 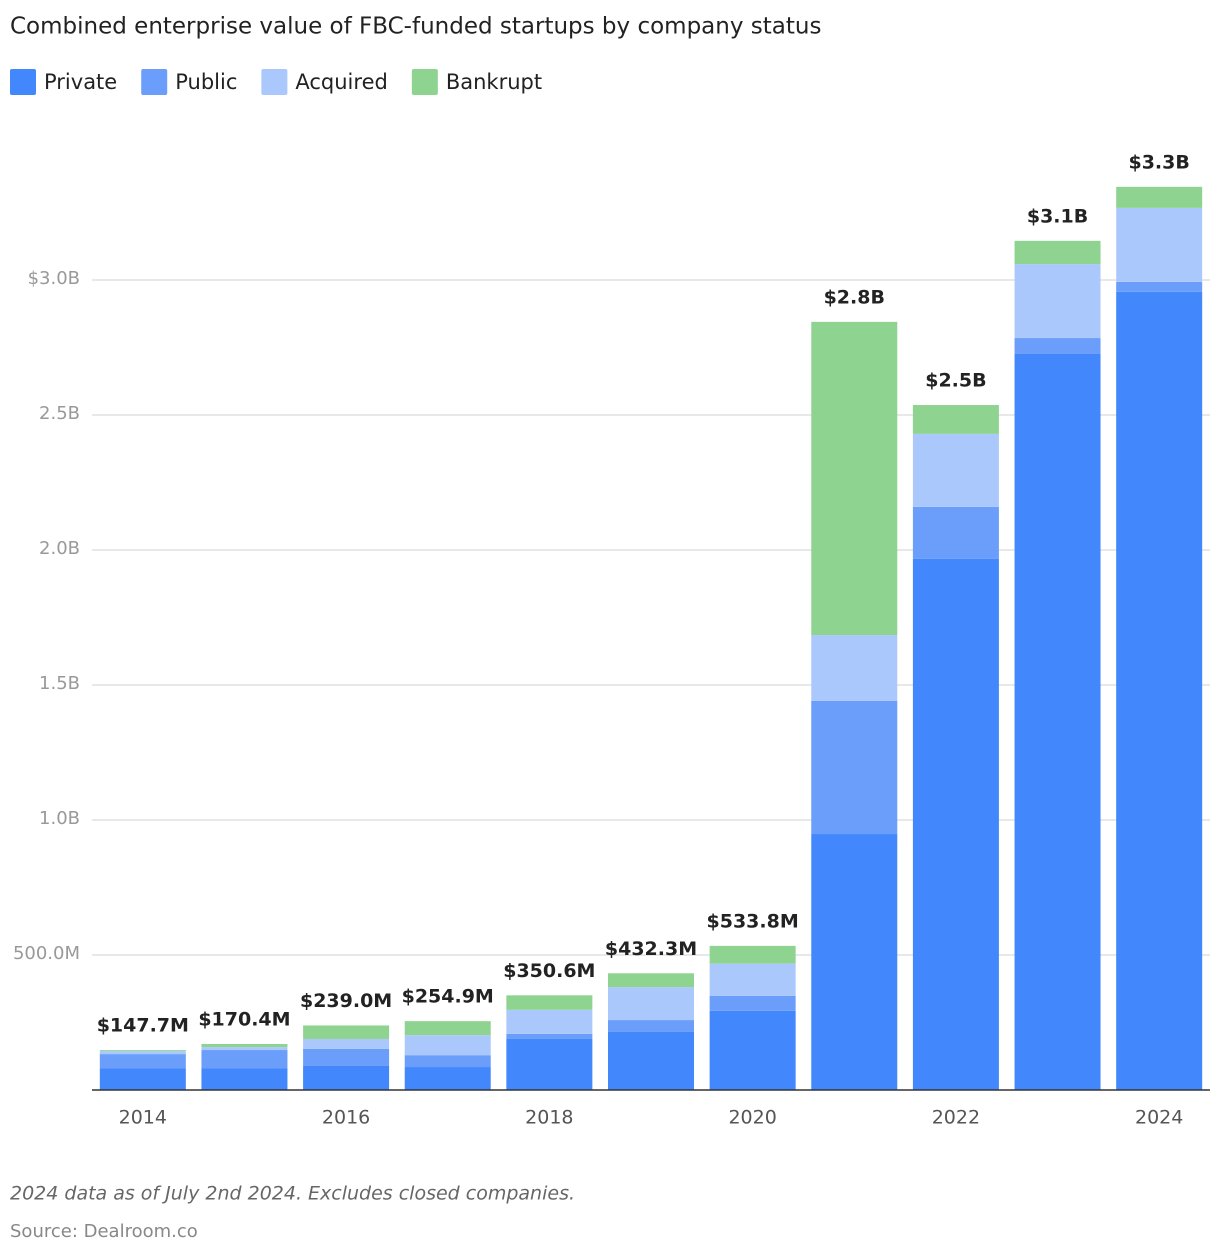 I want to click on x-tick-label: 2022, so click(x=956, y=1118).